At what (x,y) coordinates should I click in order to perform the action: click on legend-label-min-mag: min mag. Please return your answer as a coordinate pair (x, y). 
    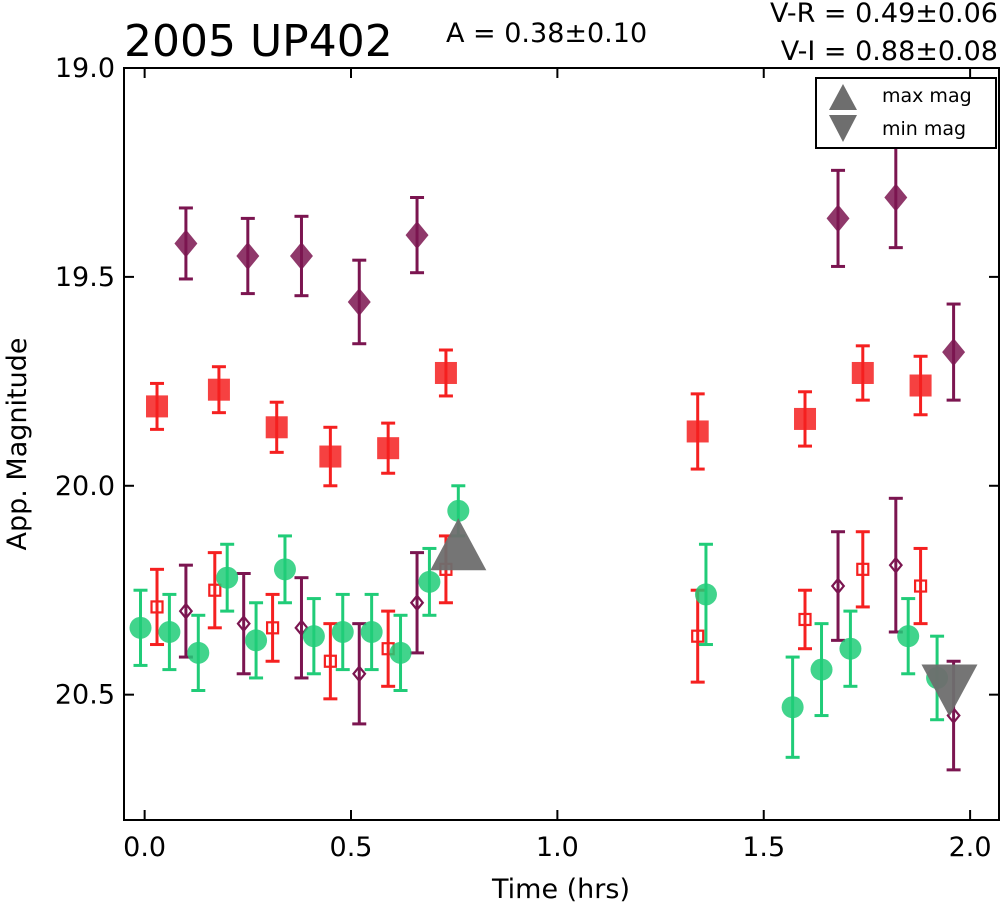
    Looking at the image, I should click on (924, 129).